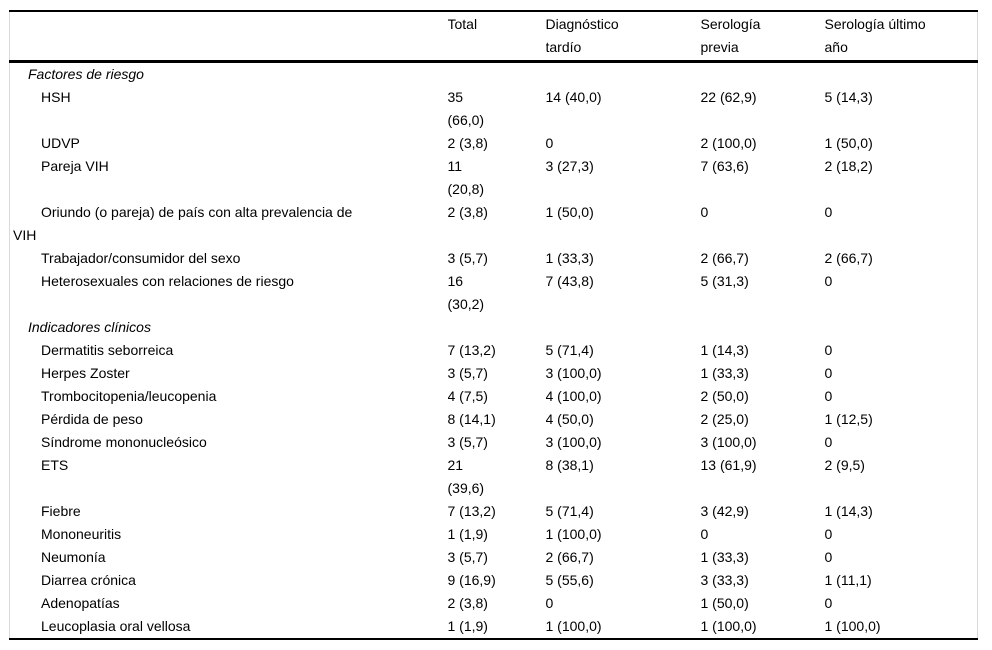  I want to click on value-cell: 1 (12,5), so click(848, 419).